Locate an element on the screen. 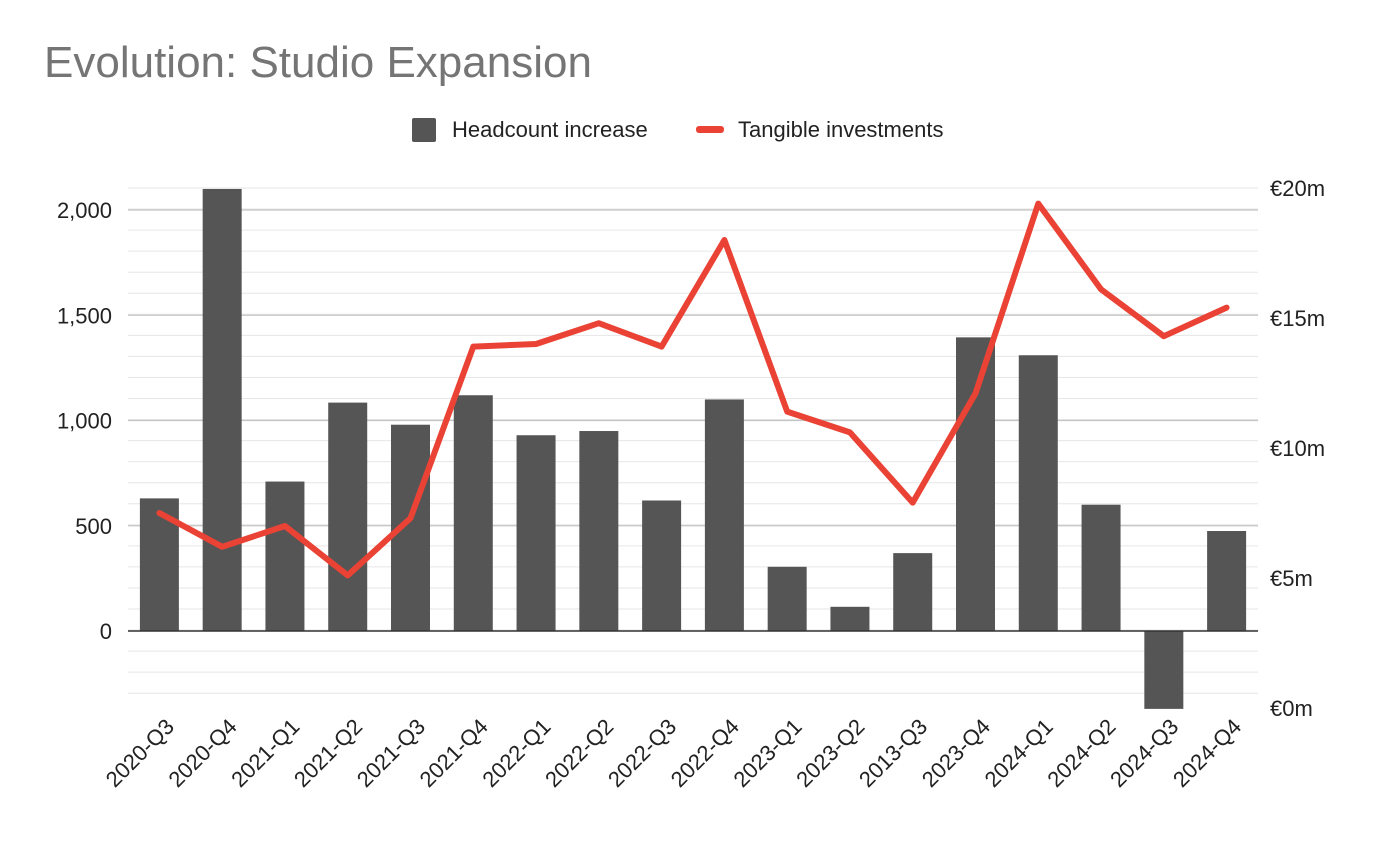 Image resolution: width=1374 pixels, height=852 pixels. x-tick-label: 2022-Q4 is located at coordinates (705, 753).